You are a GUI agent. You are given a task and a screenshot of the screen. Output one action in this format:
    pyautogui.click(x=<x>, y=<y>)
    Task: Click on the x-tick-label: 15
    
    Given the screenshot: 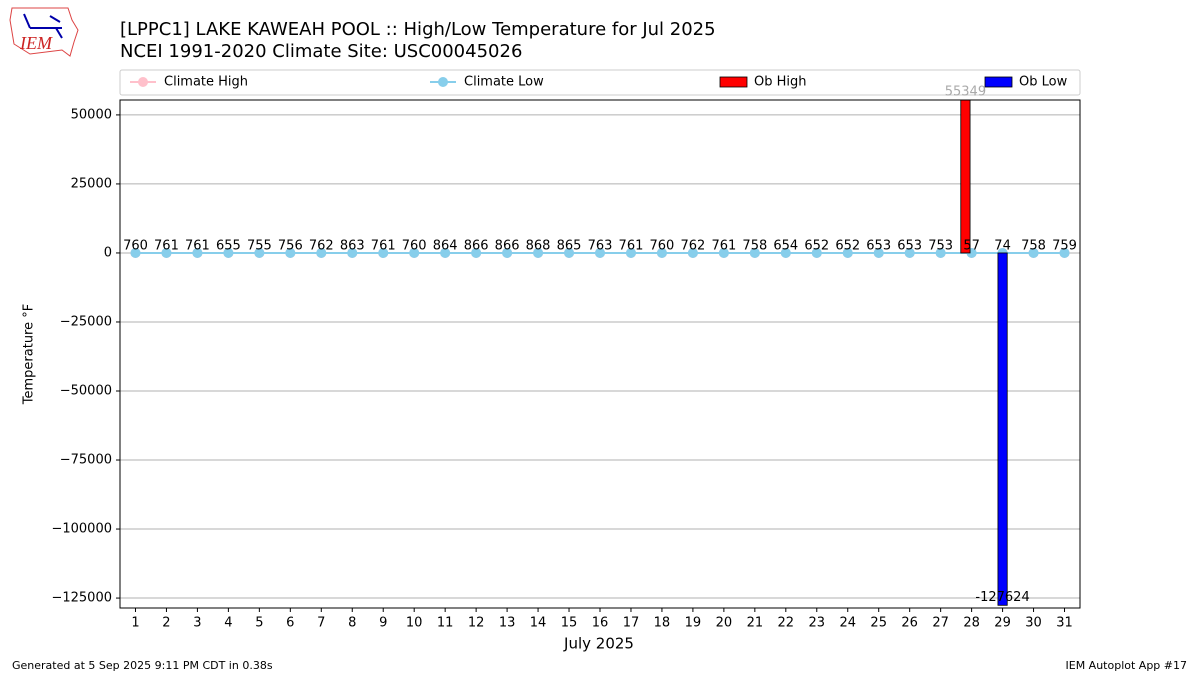 What is the action you would take?
    pyautogui.click(x=569, y=623)
    